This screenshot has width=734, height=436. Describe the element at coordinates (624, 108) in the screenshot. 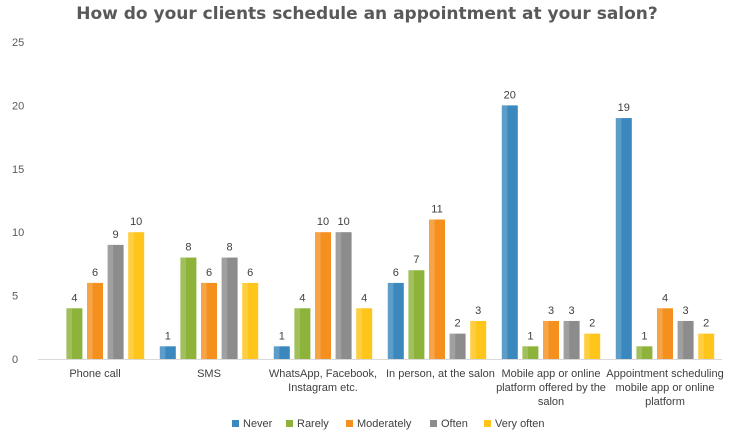

I see `data-label: 19` at that location.